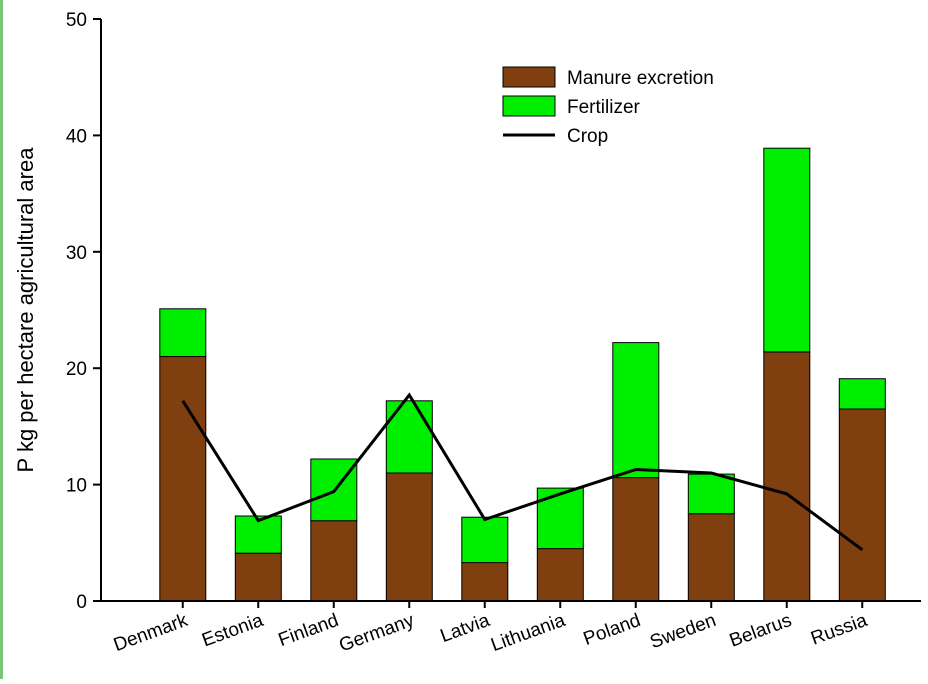 The image size is (928, 684). I want to click on legend-label-crop: Crop, so click(587, 136).